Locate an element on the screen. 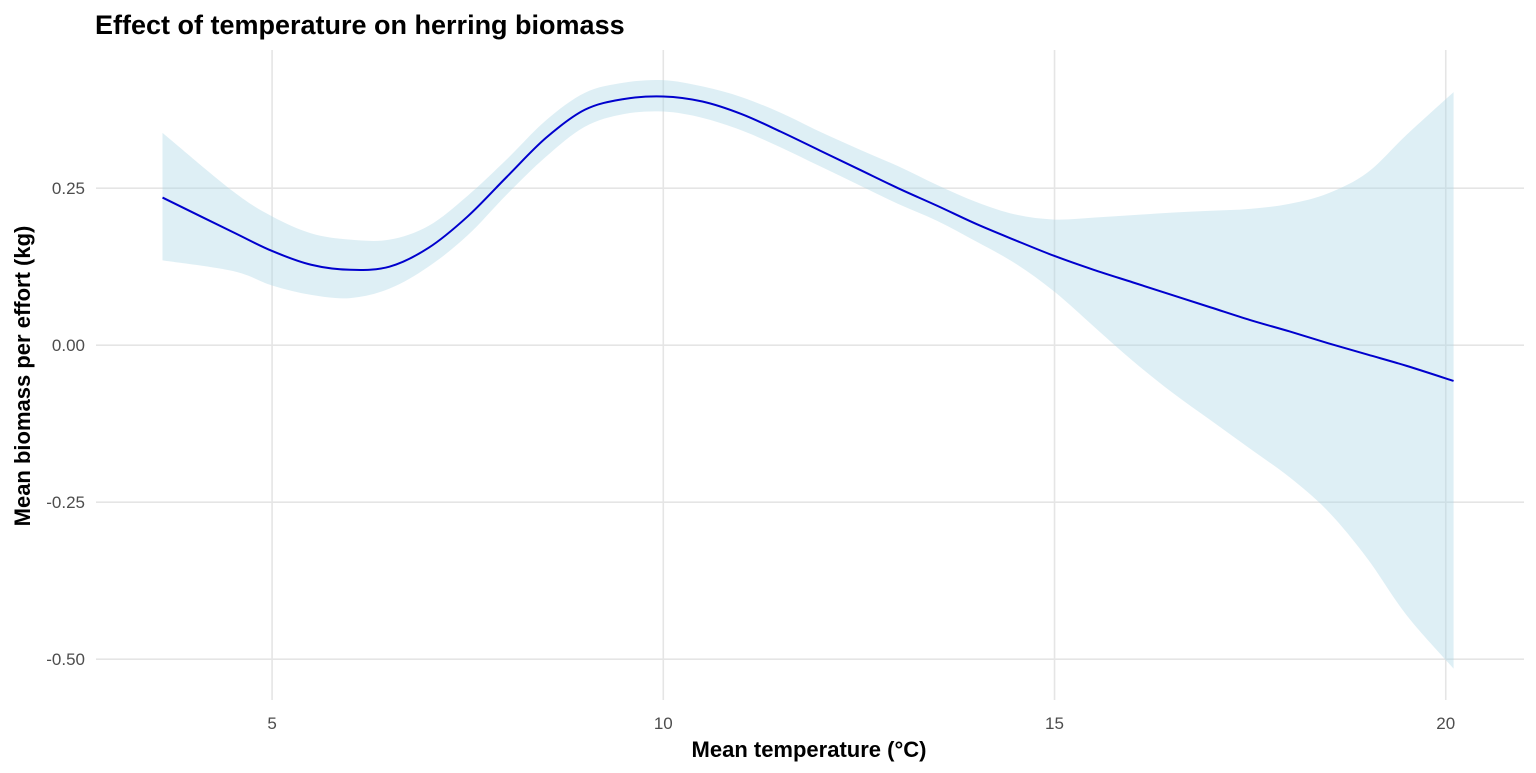 Image resolution: width=1536 pixels, height=773 pixels. x-tick-label: 20 is located at coordinates (1445, 723).